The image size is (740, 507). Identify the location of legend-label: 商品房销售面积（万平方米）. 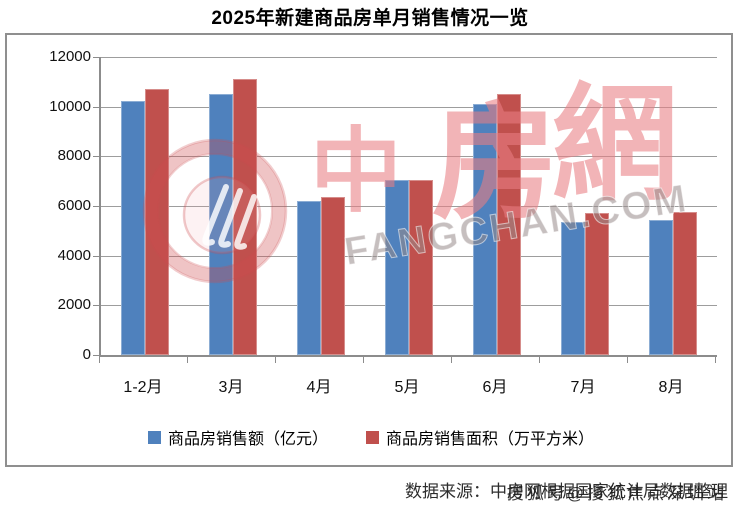
(490, 439).